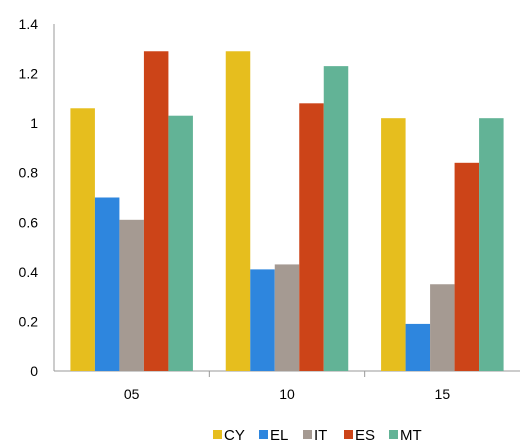  Describe the element at coordinates (348, 434) in the screenshot. I see `legend-swatch-es` at that location.